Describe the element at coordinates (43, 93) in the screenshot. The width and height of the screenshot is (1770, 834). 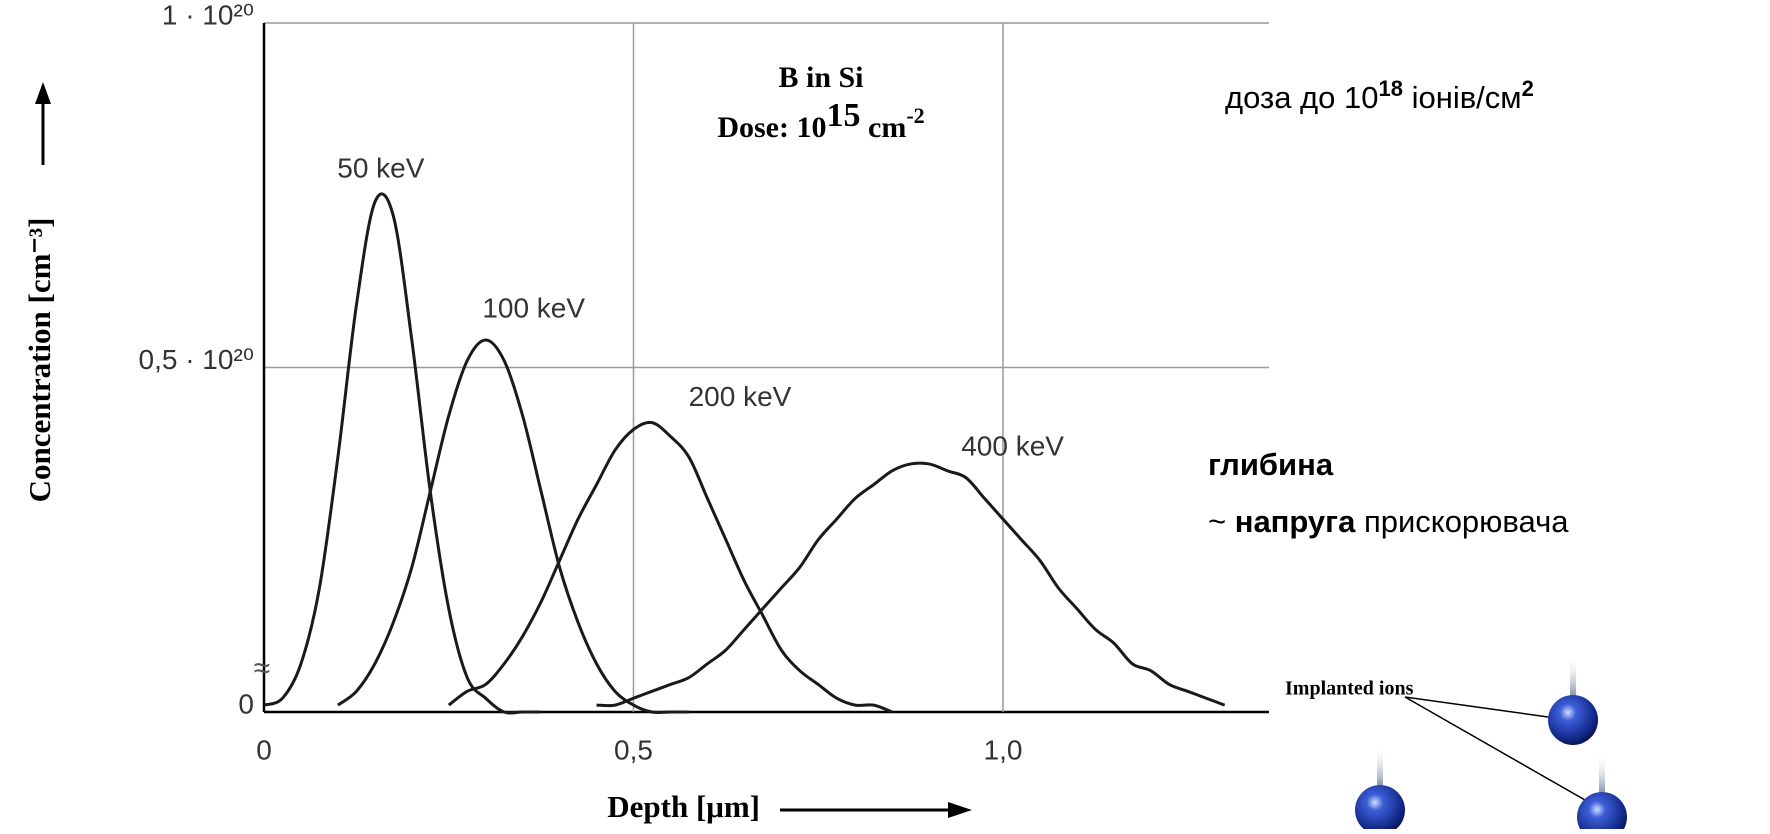
I see `y-axis-arrowhead` at that location.